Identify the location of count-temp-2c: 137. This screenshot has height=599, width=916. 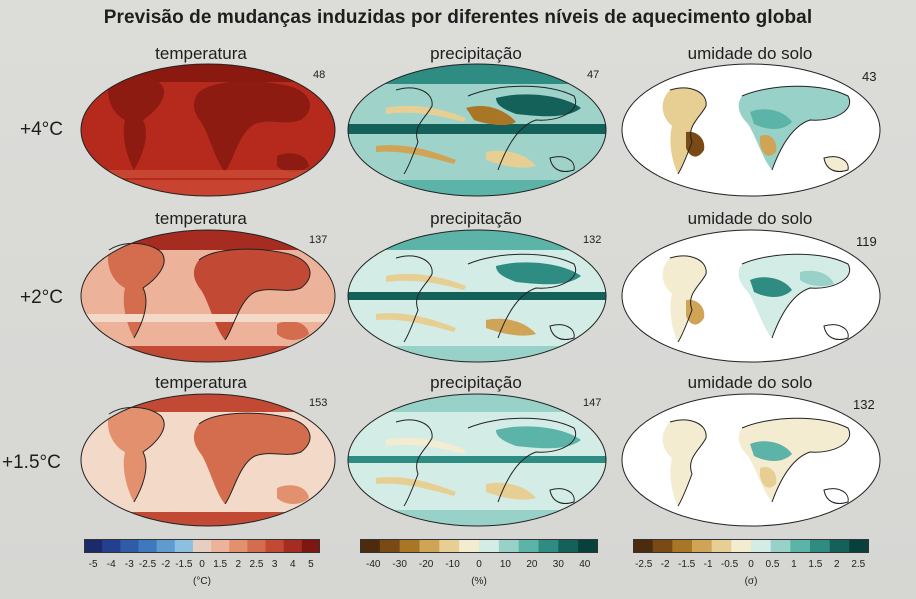
(318, 240).